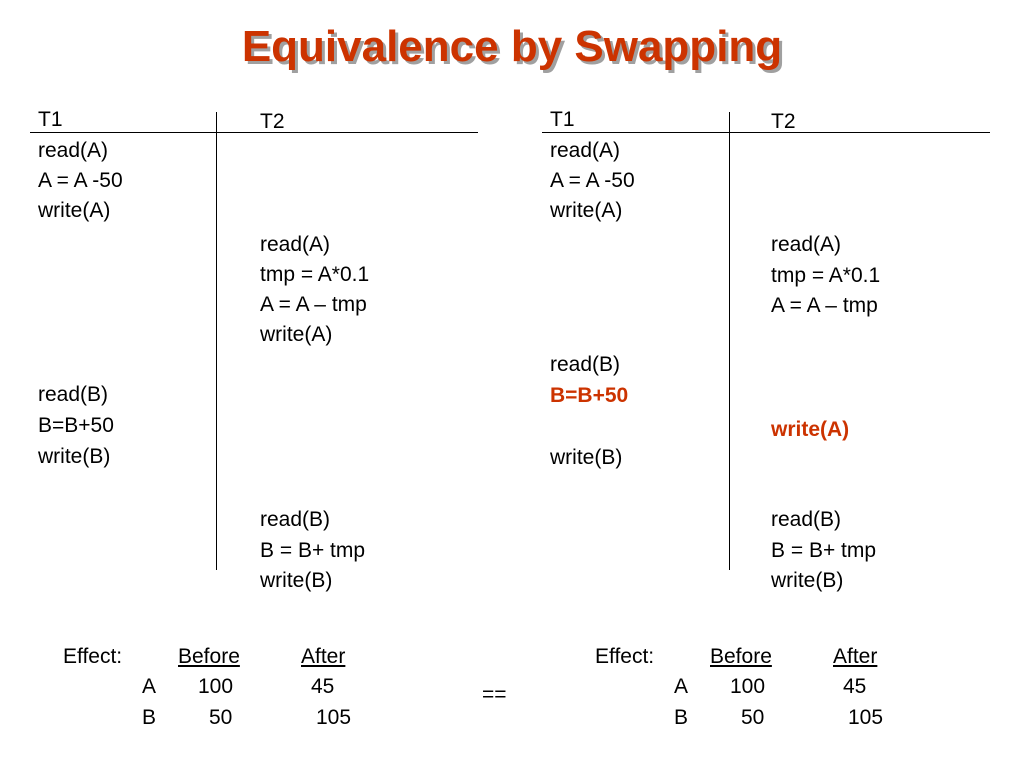 The height and width of the screenshot is (768, 1024). Describe the element at coordinates (855, 686) in the screenshot. I see `right-effect-row-after: 45` at that location.